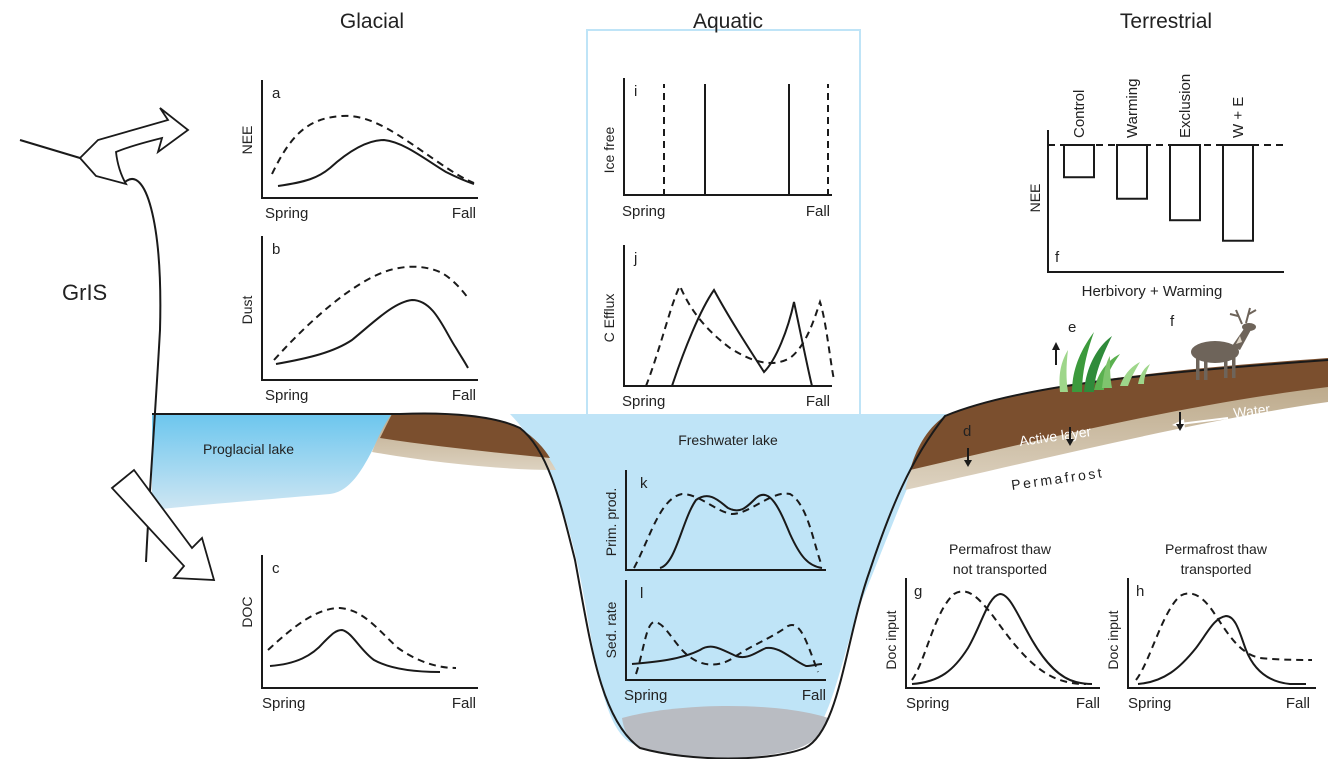 The height and width of the screenshot is (759, 1331). What do you see at coordinates (1035, 198) in the screenshot?
I see `chart-f-ylabel: NEE` at bounding box center [1035, 198].